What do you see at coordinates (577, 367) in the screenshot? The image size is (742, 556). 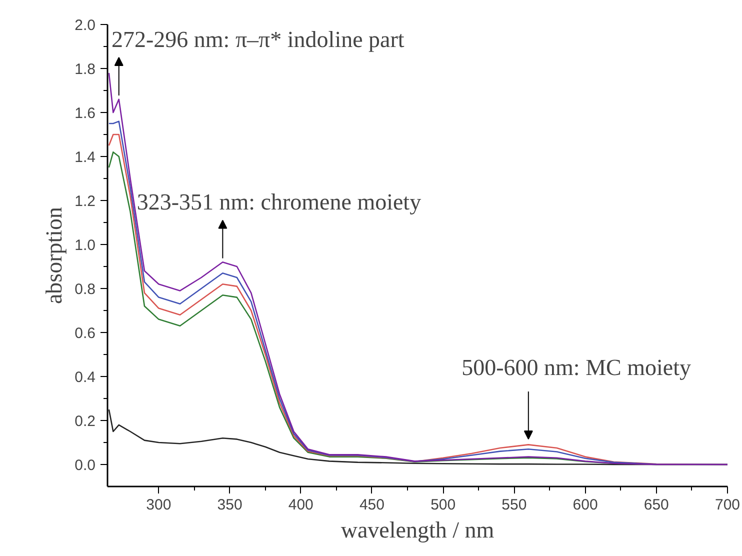 I see `annotation: 500-600 nm: MC moiety` at bounding box center [577, 367].